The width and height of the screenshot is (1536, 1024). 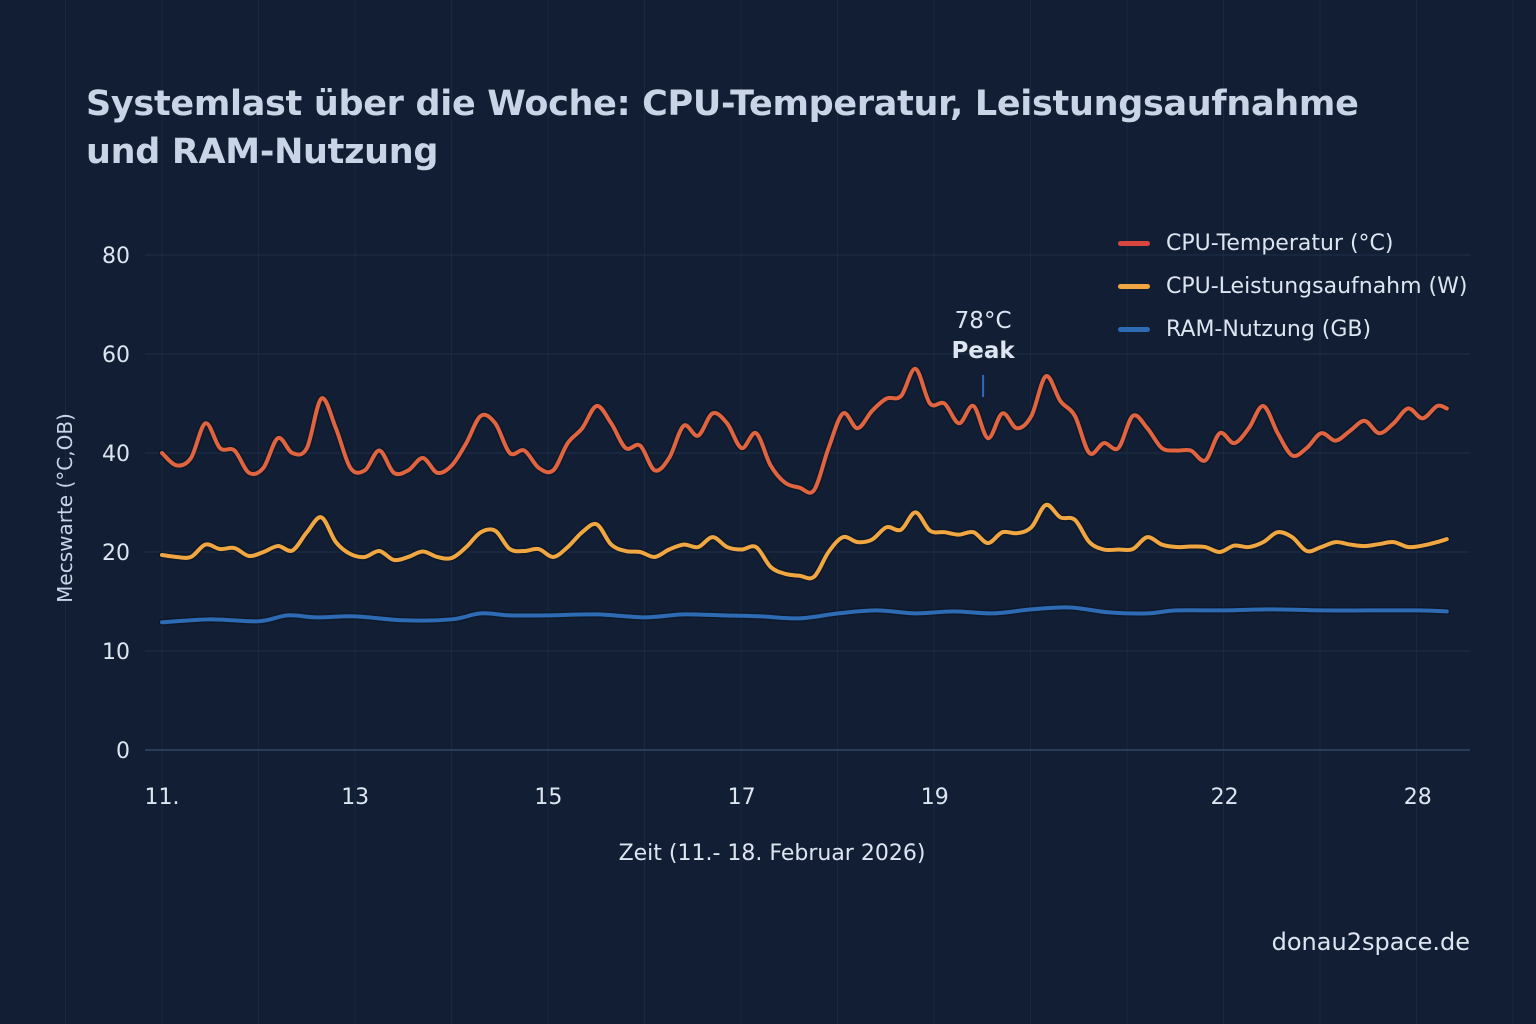 I want to click on watermark: donau2space.de, so click(x=1370, y=942).